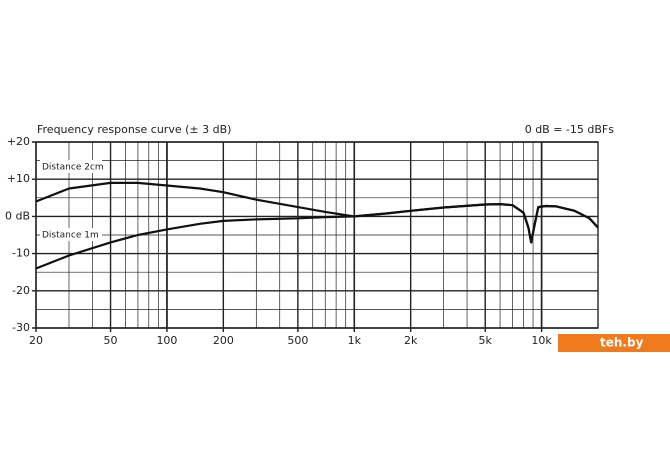  I want to click on watermark-box, so click(614, 343).